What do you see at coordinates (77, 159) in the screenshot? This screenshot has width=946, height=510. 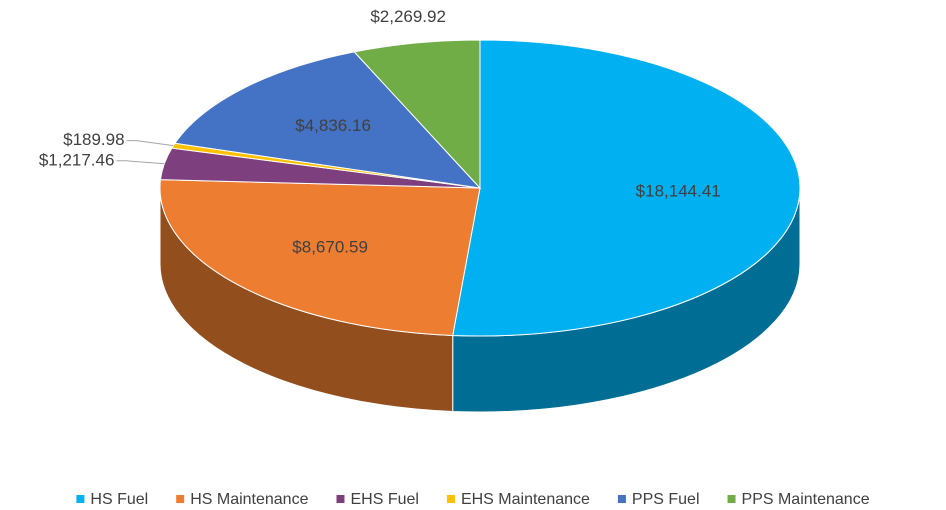 I see `data-label: $1,217.46` at bounding box center [77, 159].